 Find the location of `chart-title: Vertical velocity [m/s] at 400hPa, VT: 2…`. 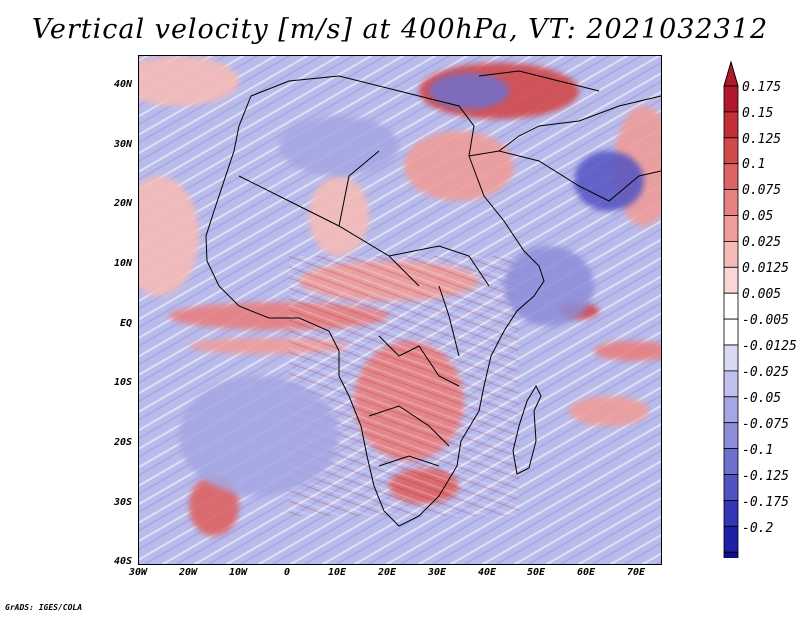

chart-title: Vertical velocity [m/s] at 400hPa, VT: 2… is located at coordinates (400, 29).